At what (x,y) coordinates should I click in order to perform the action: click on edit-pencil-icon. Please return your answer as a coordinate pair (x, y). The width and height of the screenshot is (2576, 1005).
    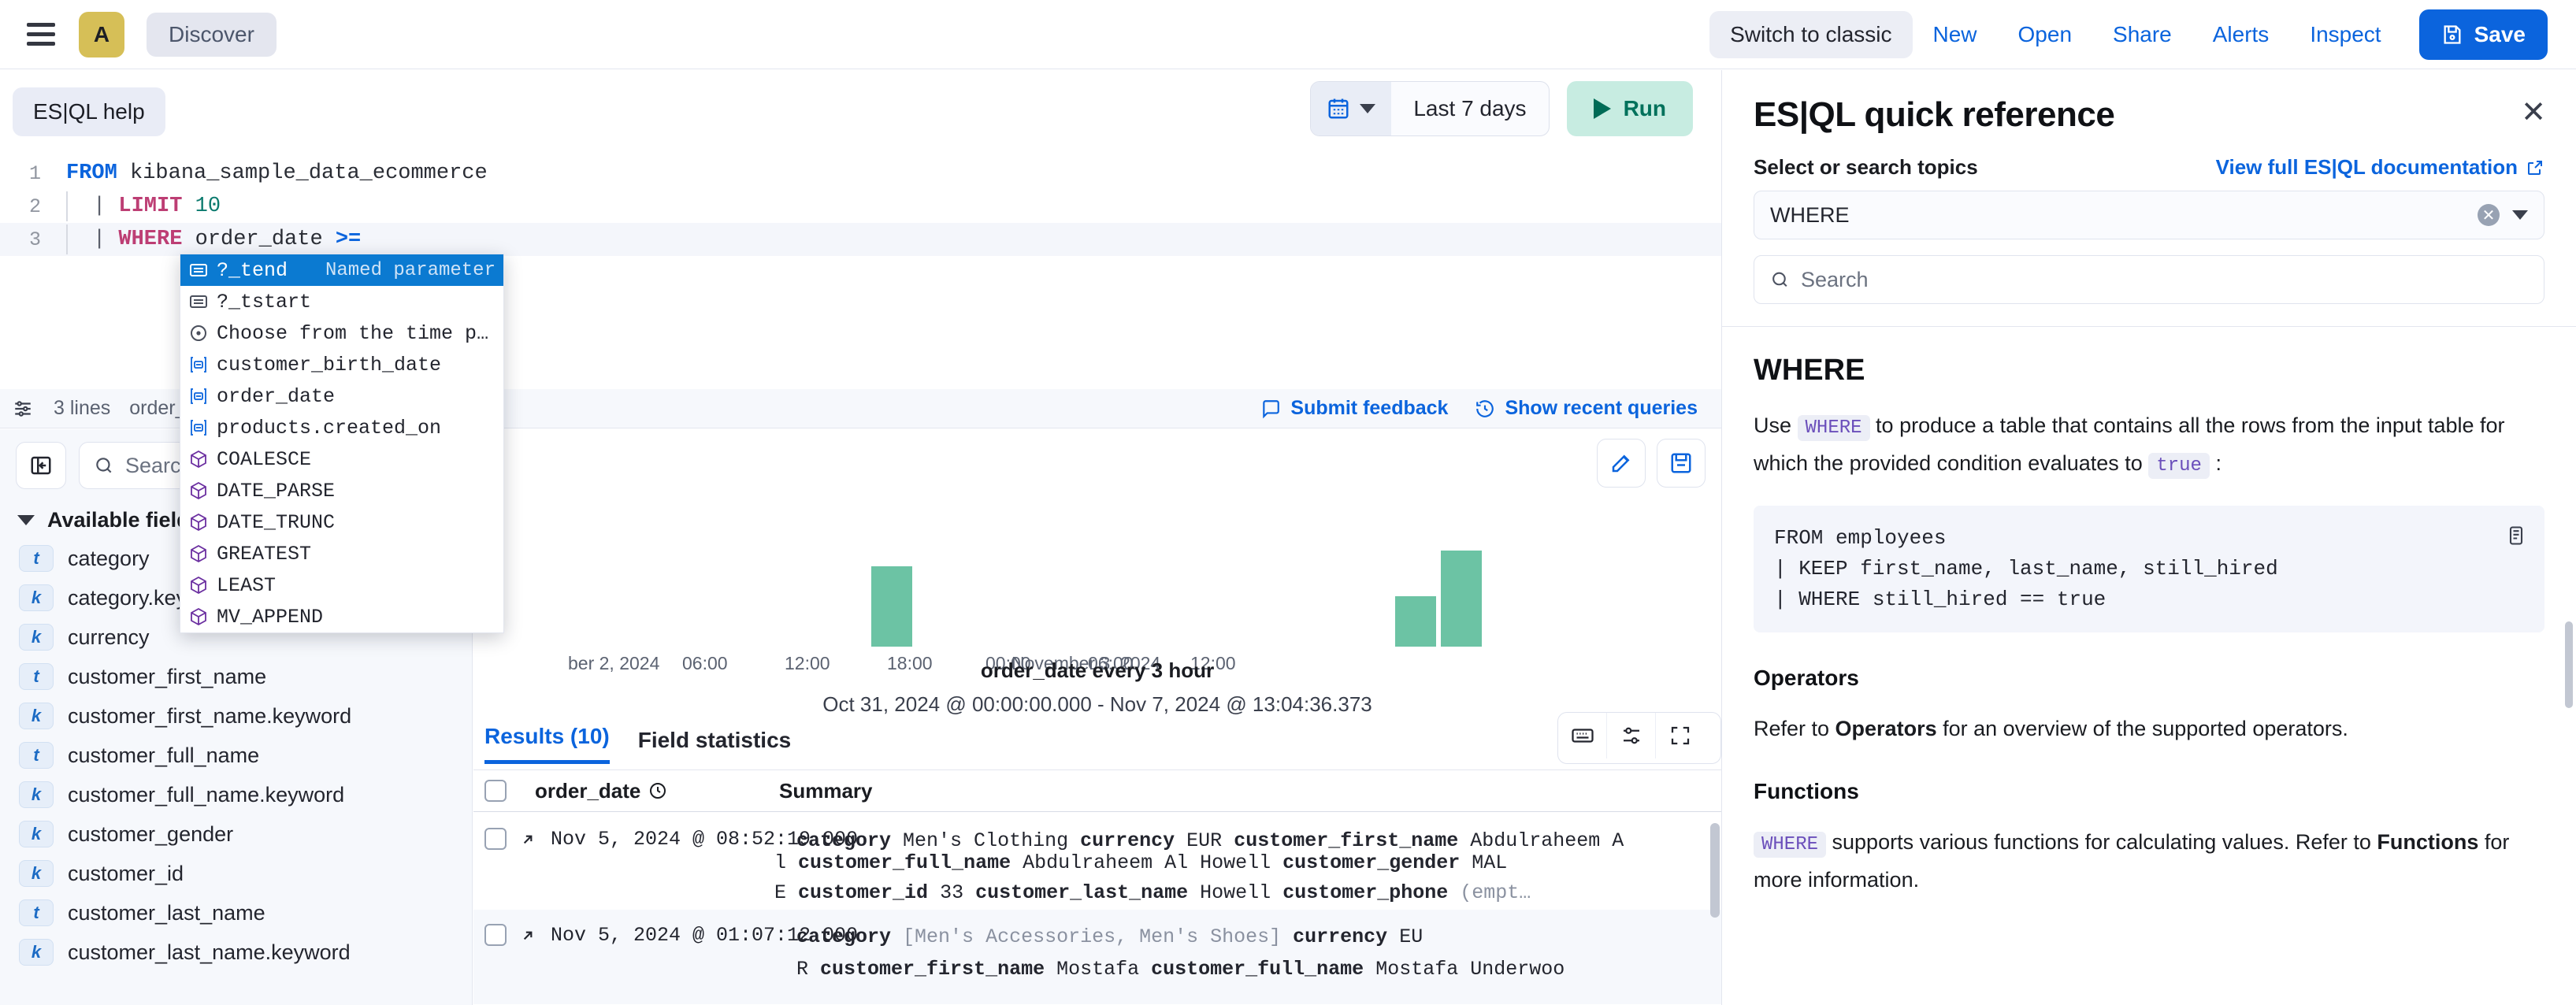
    Looking at the image, I should click on (1621, 464).